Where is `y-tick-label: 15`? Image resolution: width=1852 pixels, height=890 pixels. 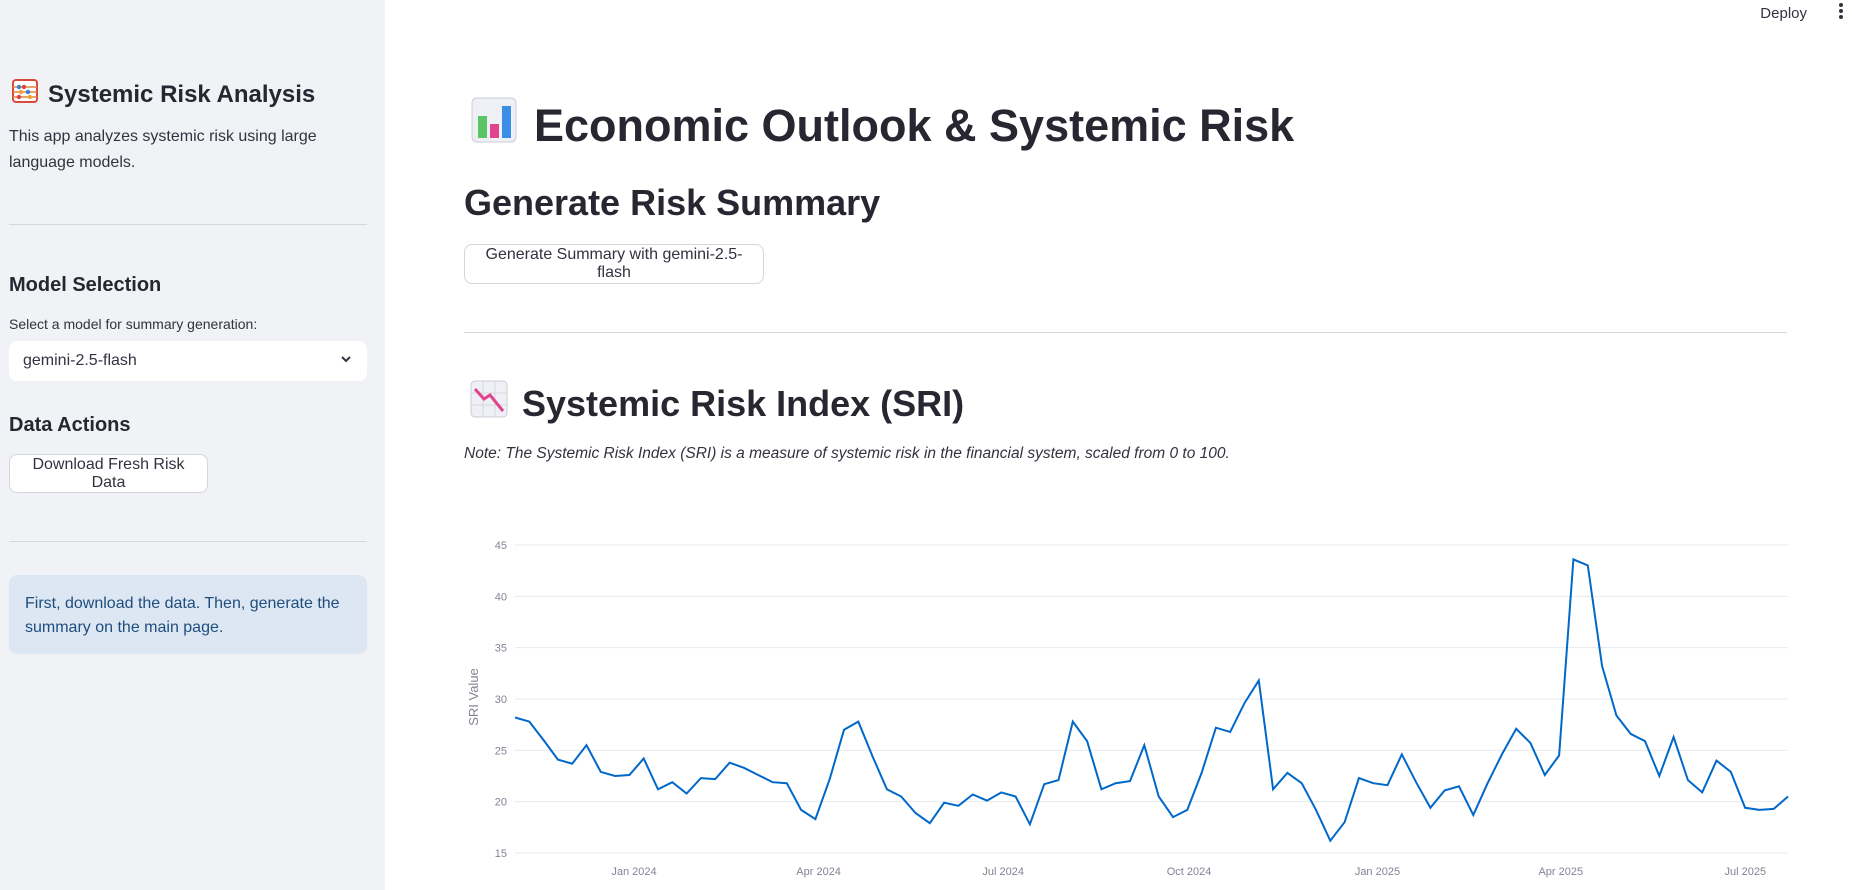
y-tick-label: 15 is located at coordinates (501, 854).